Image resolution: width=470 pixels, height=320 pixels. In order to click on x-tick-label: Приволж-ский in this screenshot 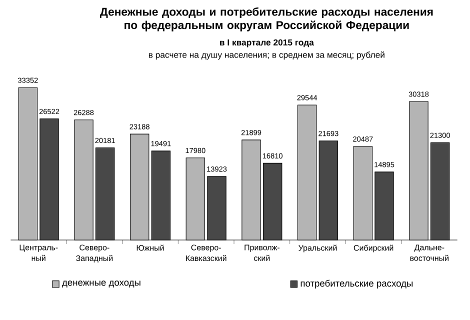, I will do `click(262, 252)`.